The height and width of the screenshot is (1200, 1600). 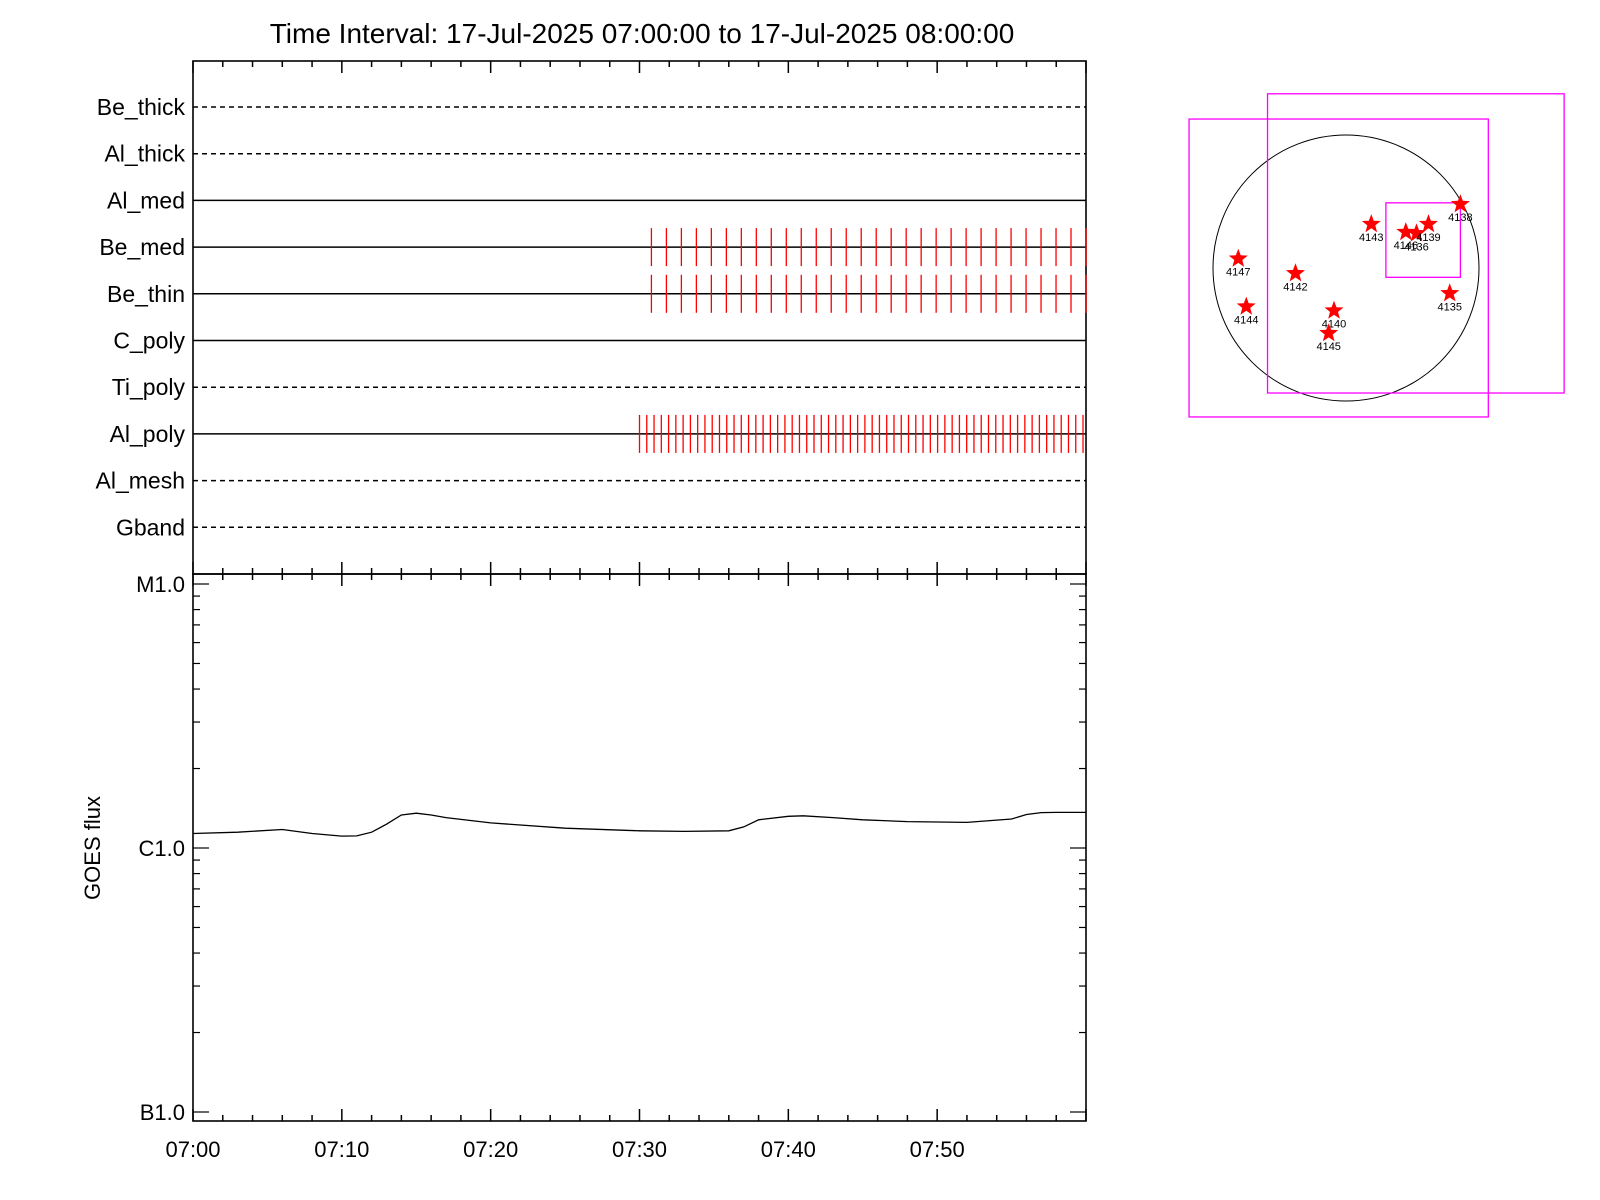 What do you see at coordinates (1238, 273) in the screenshot?
I see `region-label: 4147` at bounding box center [1238, 273].